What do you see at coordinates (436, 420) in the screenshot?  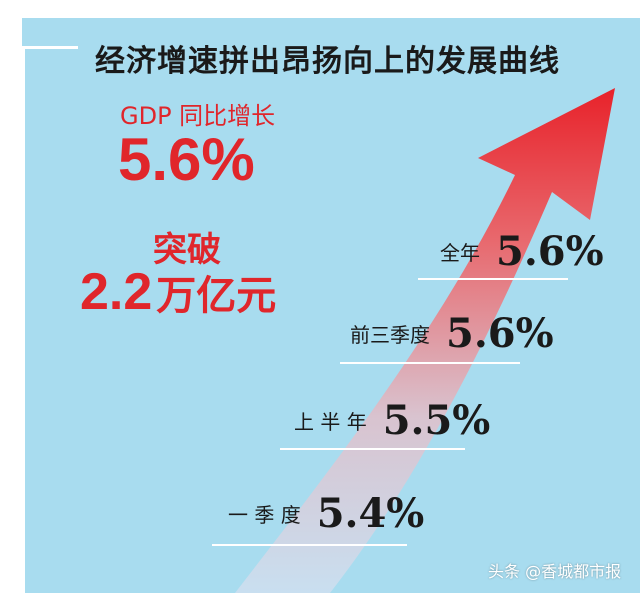 I see `quarter-value: 5.5%` at bounding box center [436, 420].